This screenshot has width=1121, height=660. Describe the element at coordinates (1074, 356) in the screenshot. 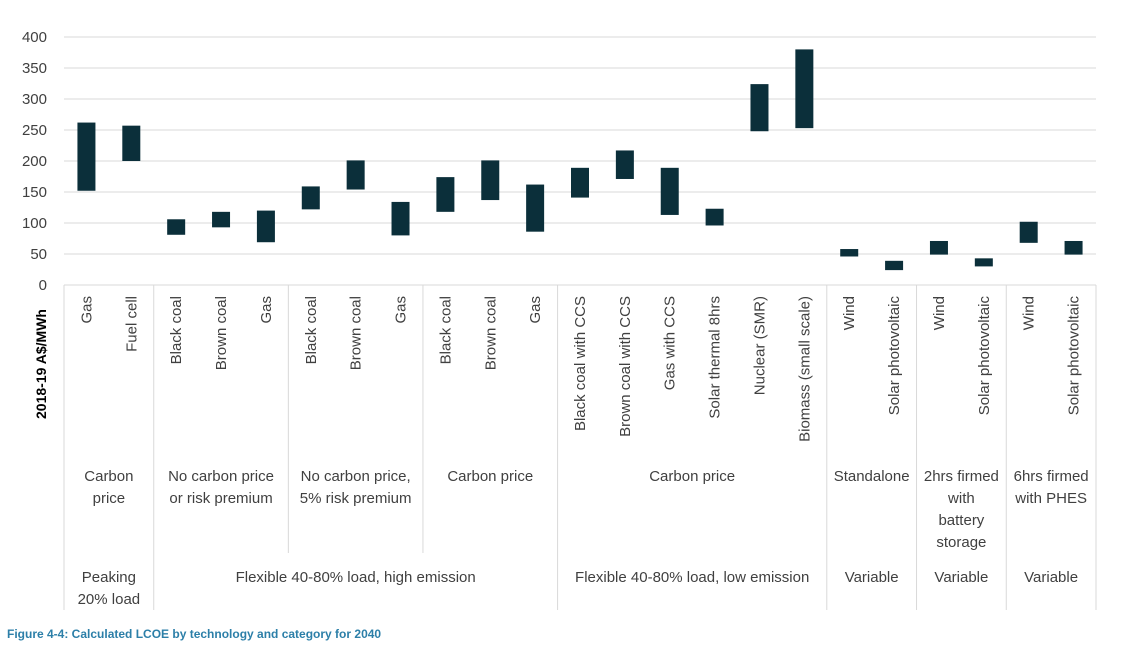

I see `category-label-23: Solar photovoltaic` at that location.